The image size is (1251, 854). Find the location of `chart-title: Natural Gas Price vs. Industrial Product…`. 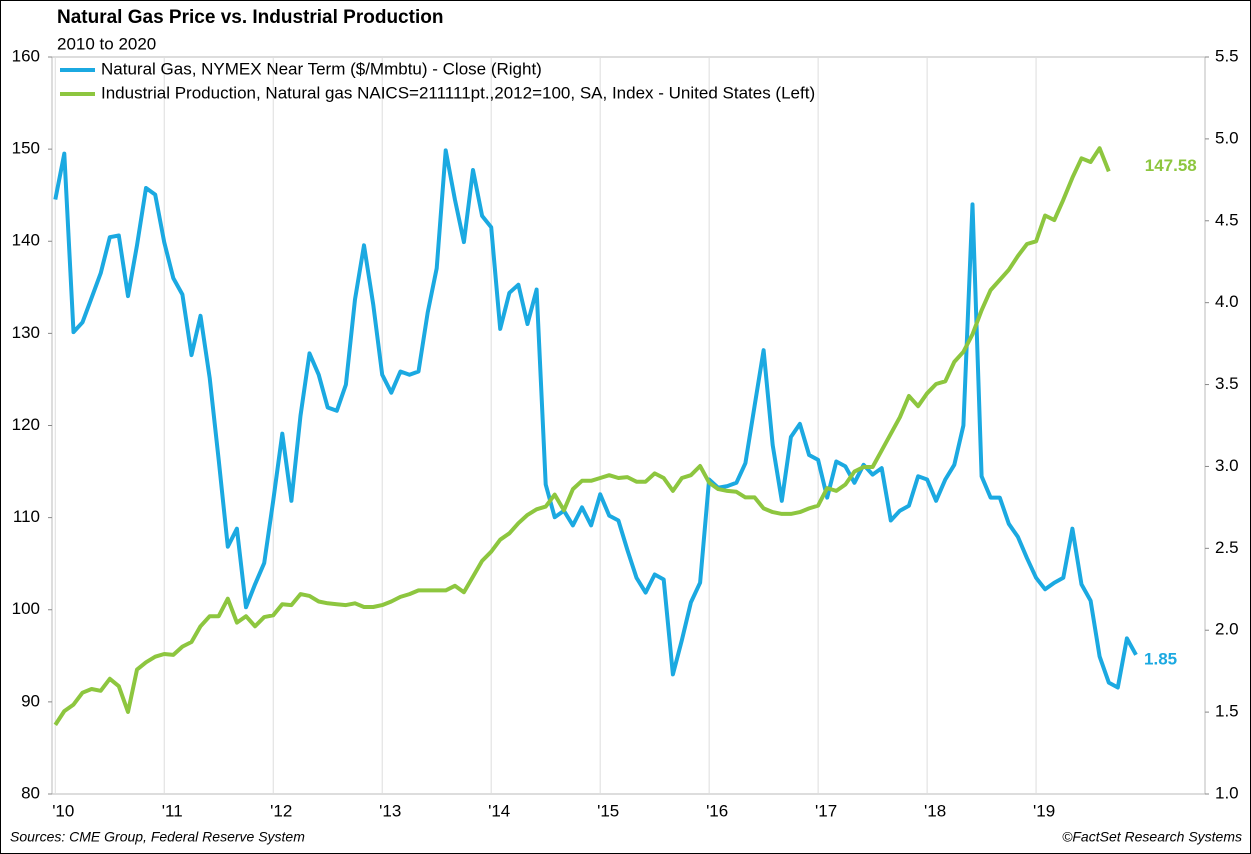

chart-title: Natural Gas Price vs. Industrial Product… is located at coordinates (250, 17).